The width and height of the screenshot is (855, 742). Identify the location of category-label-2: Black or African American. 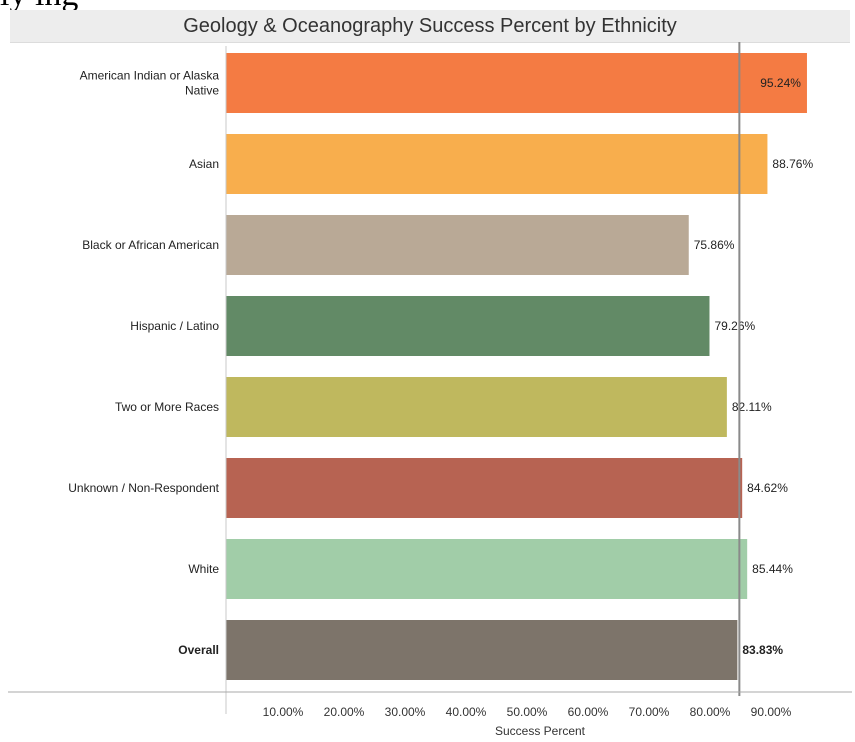
(150, 245).